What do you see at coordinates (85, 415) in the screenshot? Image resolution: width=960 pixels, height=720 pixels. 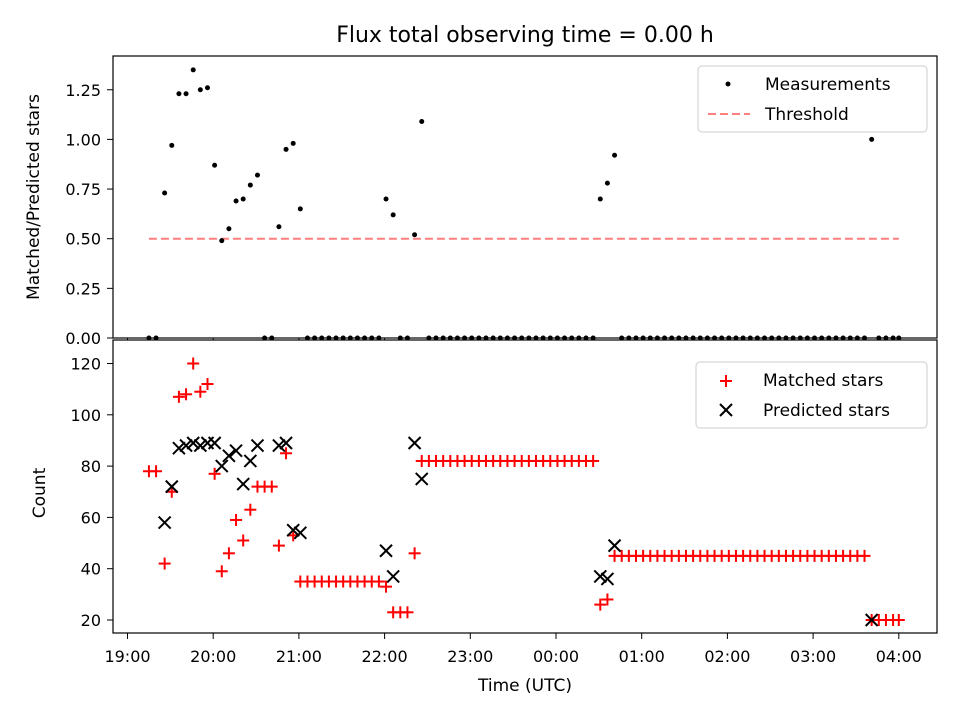 I see `bottom-y-tick-label: 100` at bounding box center [85, 415].